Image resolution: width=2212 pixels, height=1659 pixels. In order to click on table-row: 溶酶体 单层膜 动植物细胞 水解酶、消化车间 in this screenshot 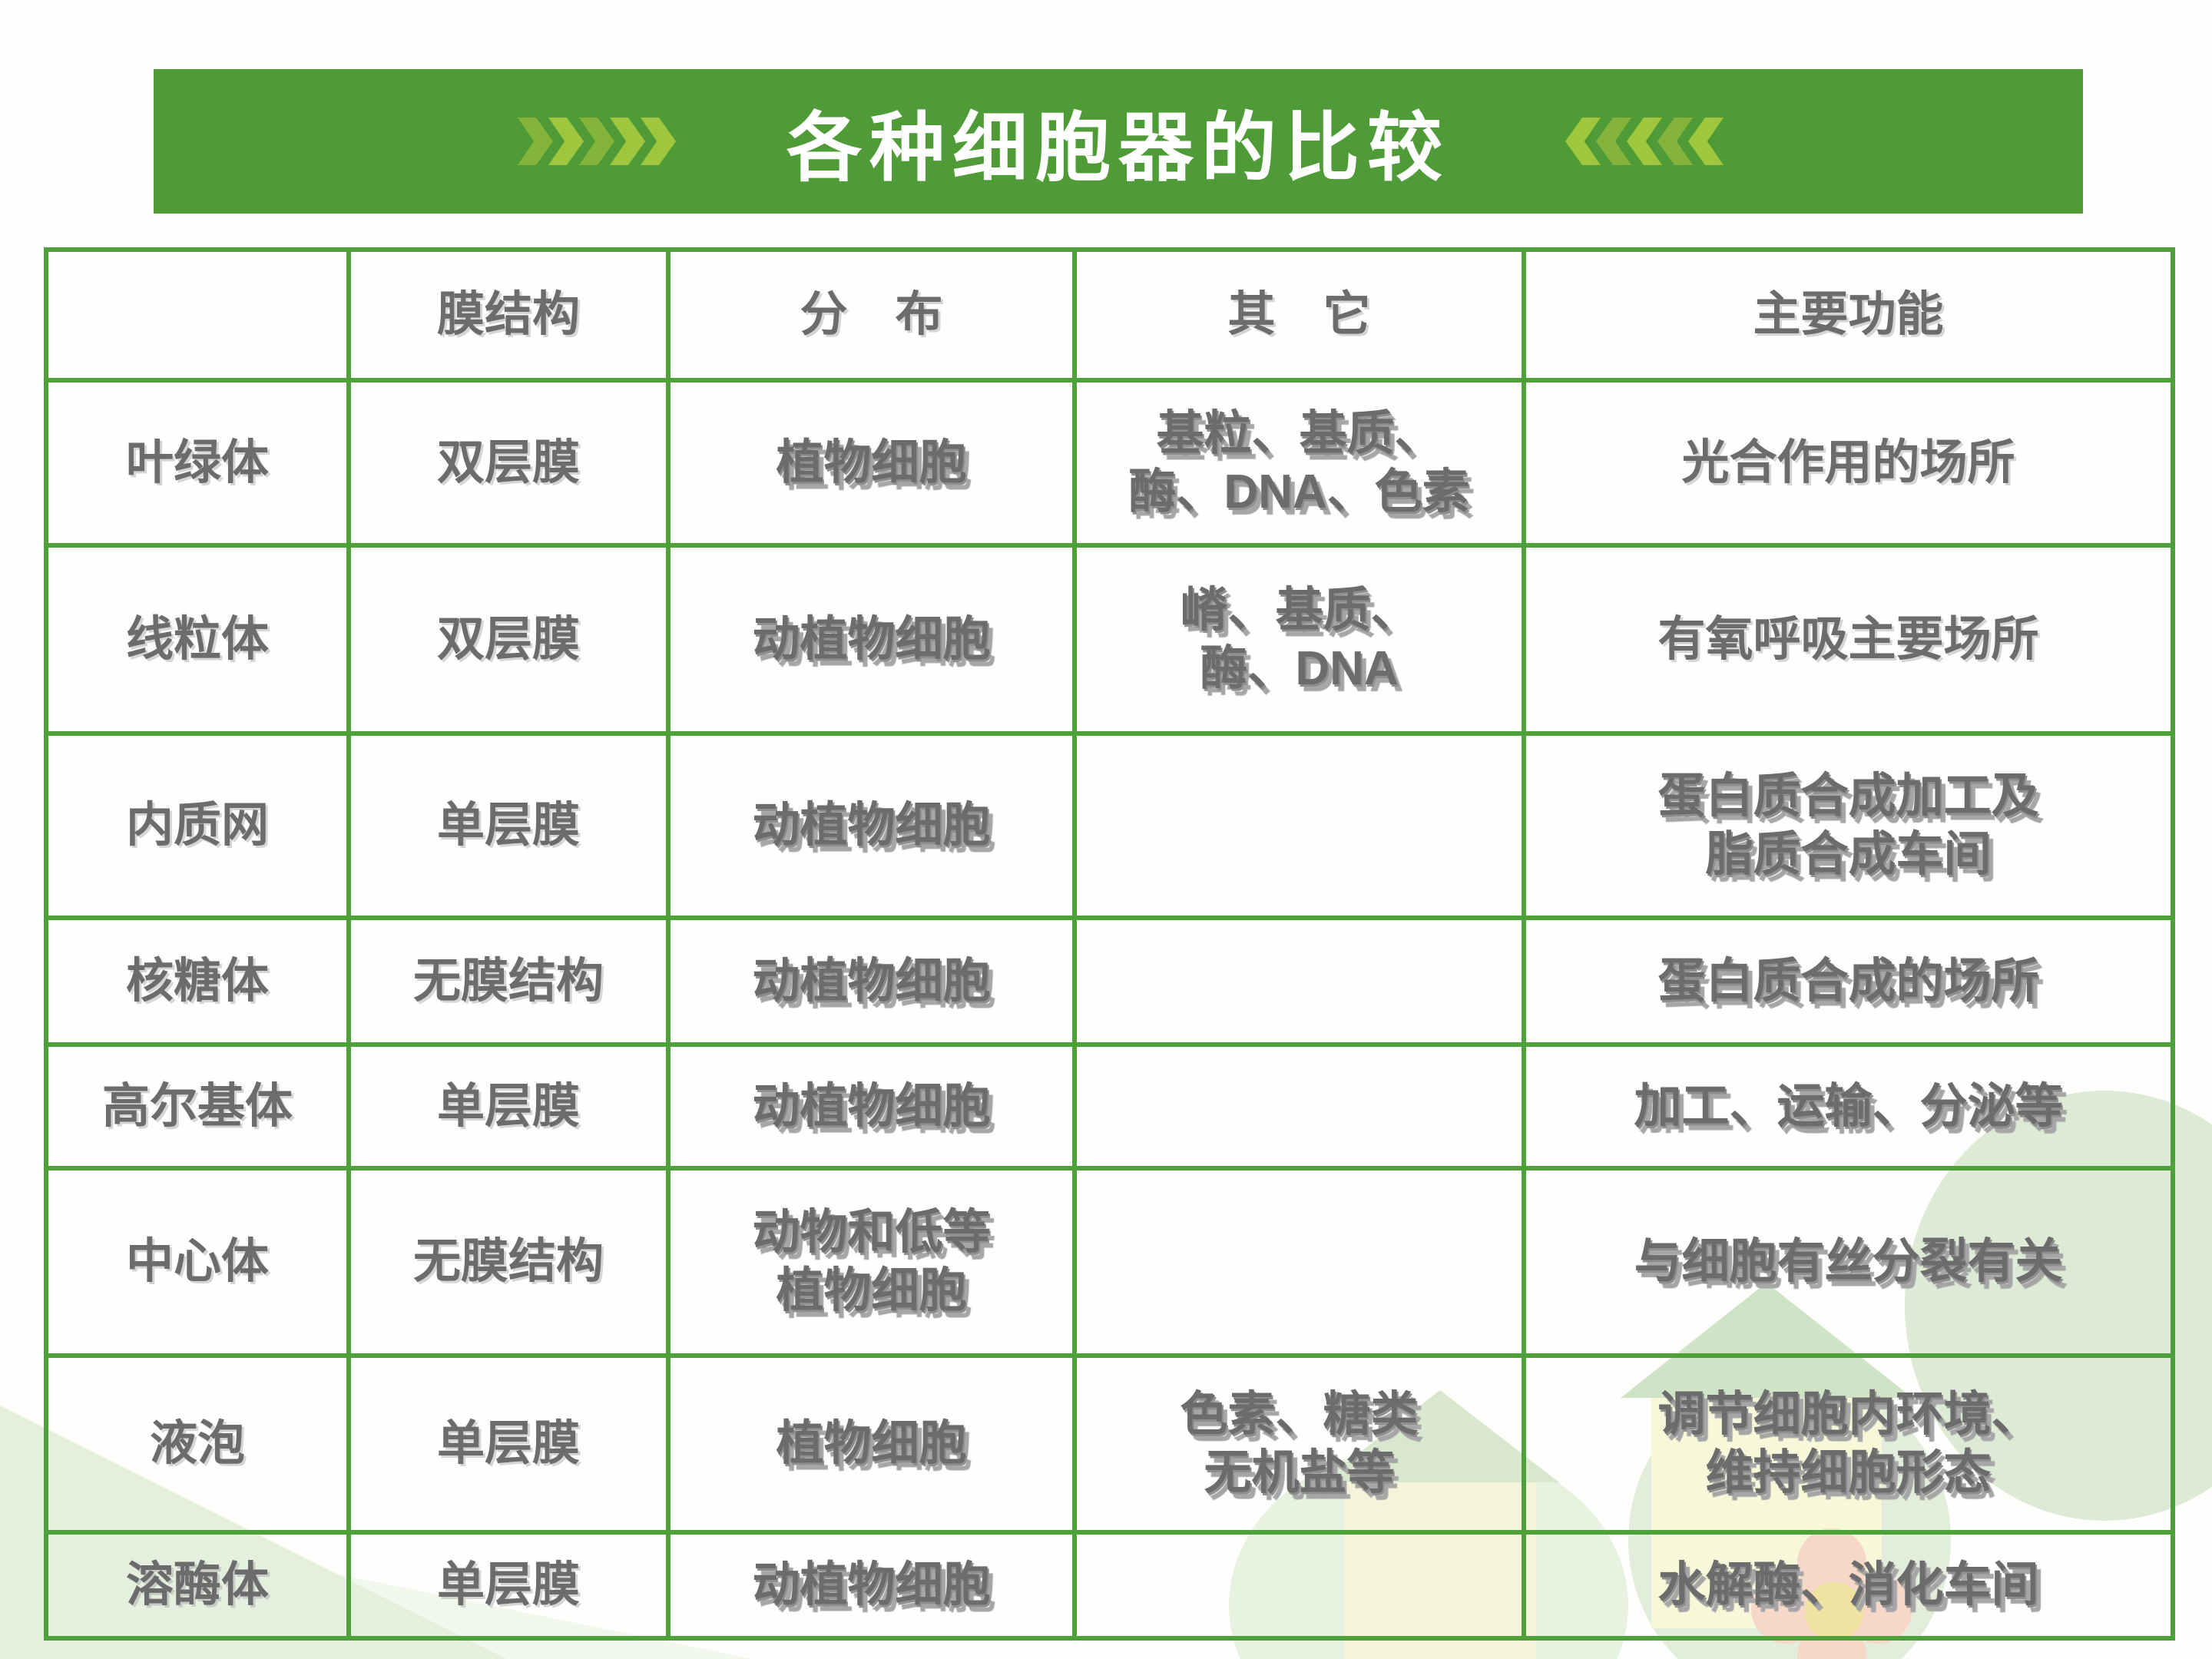, I will do `click(1110, 1585)`.